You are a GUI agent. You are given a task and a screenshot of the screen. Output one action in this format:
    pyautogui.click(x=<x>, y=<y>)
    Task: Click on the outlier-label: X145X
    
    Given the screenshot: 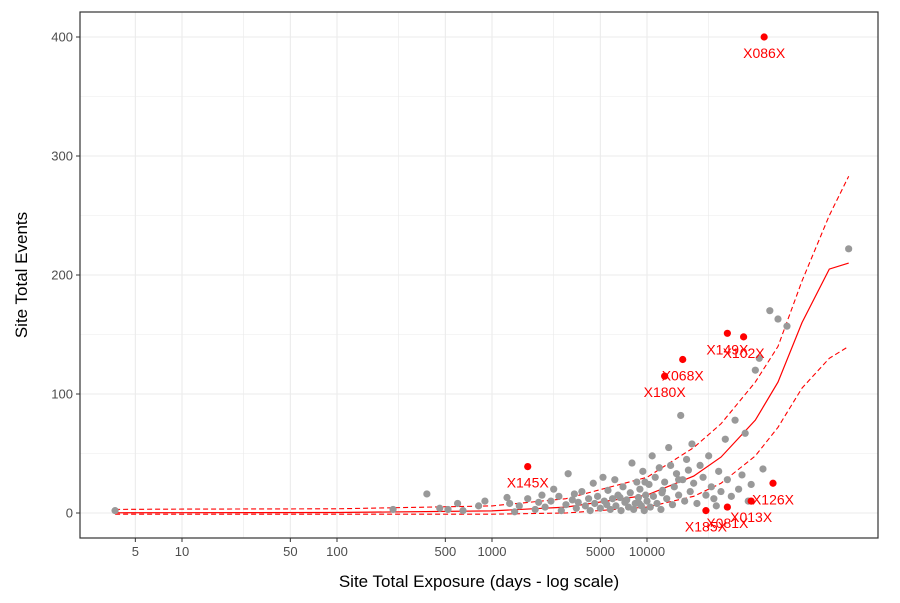 What is the action you would take?
    pyautogui.click(x=528, y=483)
    